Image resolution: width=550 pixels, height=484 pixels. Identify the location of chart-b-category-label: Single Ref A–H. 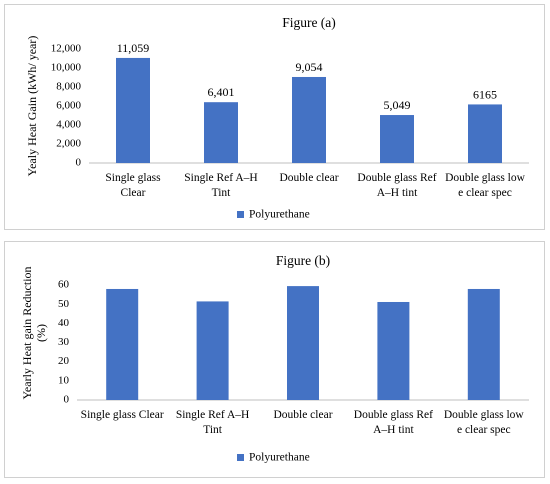
(212, 415).